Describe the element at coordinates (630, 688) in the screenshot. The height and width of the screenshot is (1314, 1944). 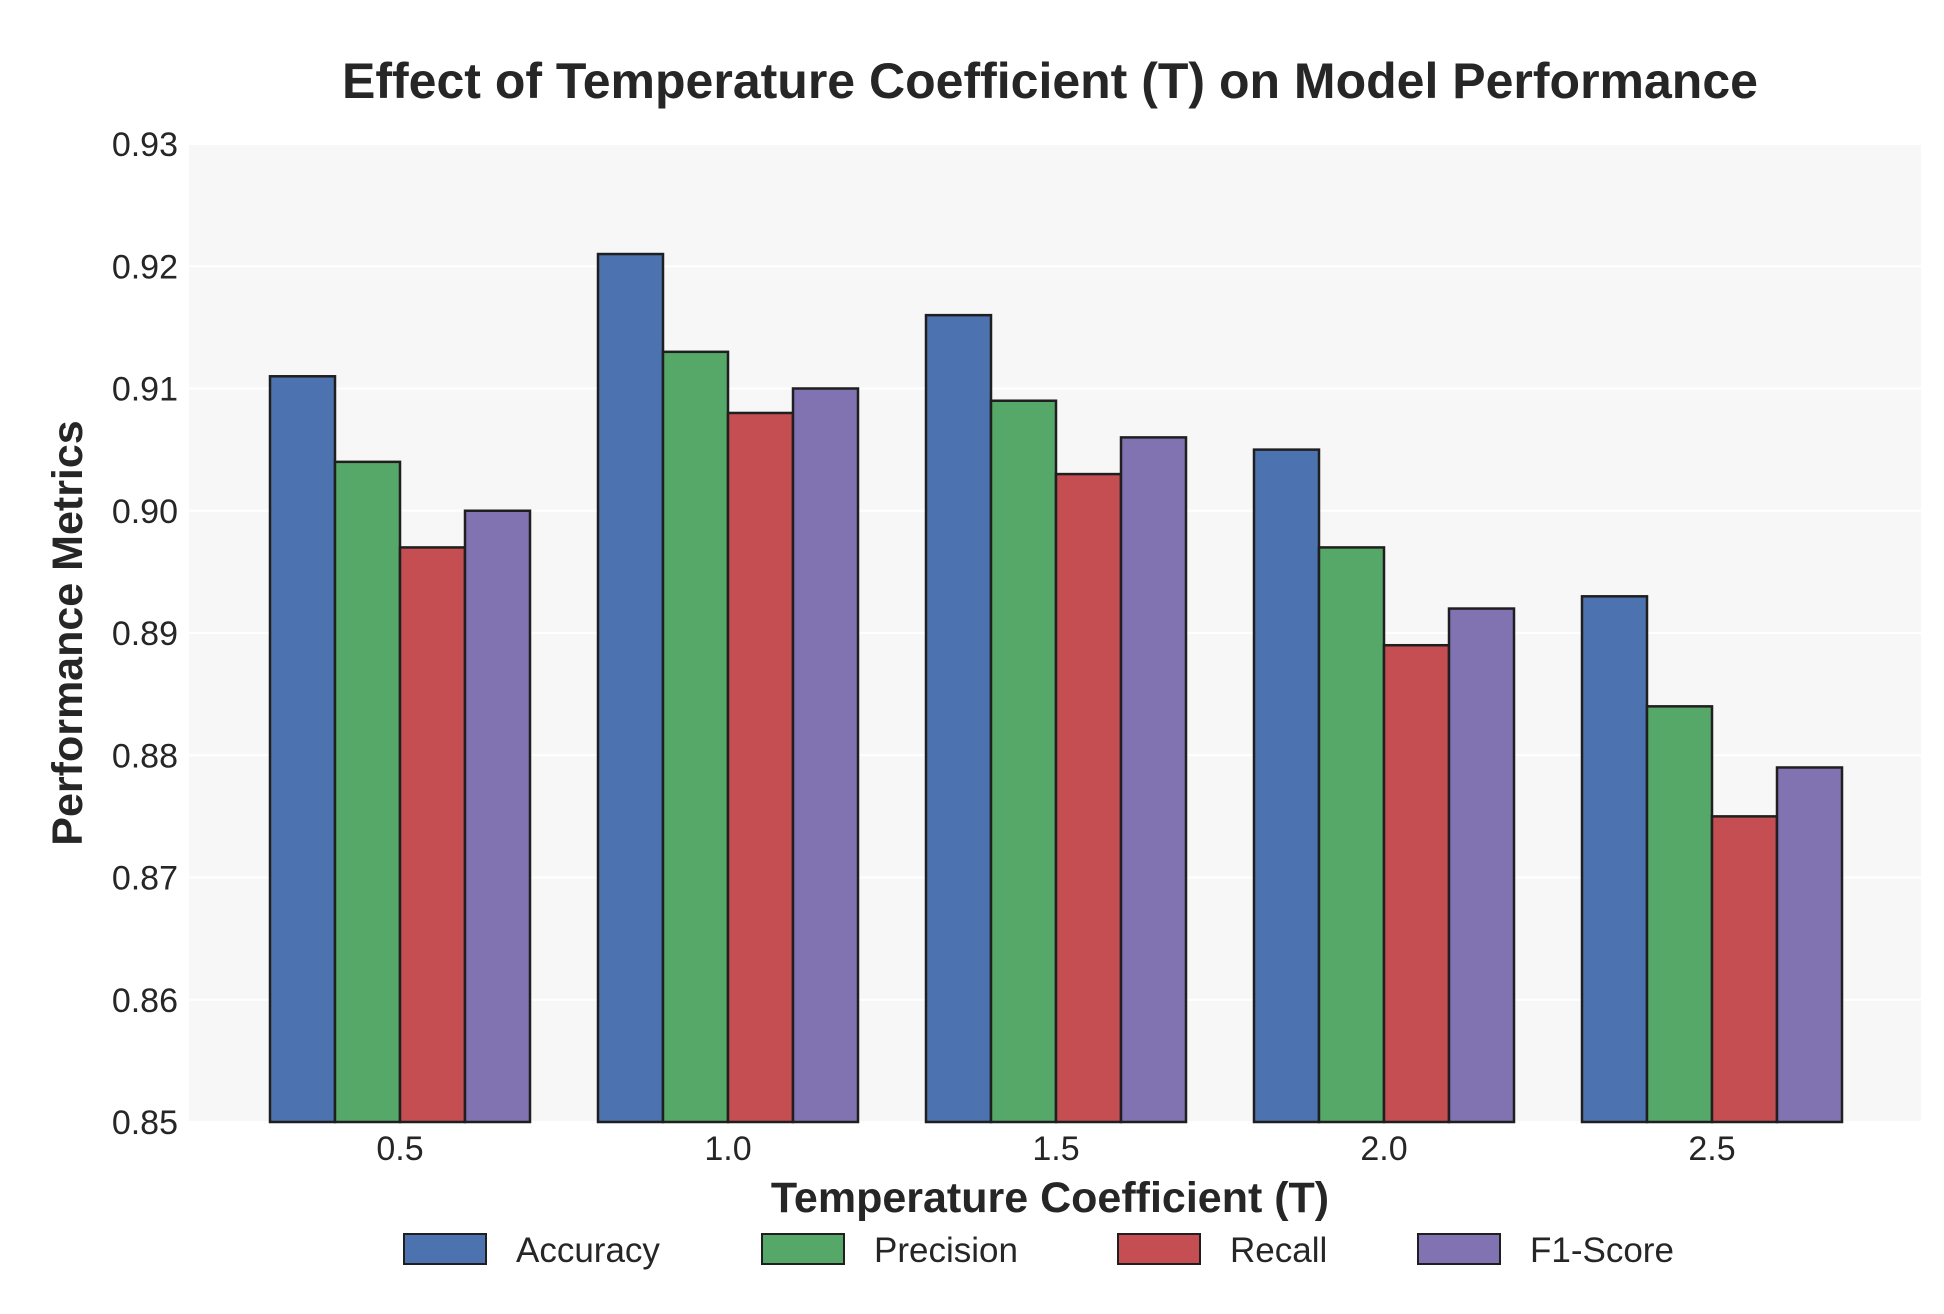
I see `bar-accuracy-1.0` at that location.